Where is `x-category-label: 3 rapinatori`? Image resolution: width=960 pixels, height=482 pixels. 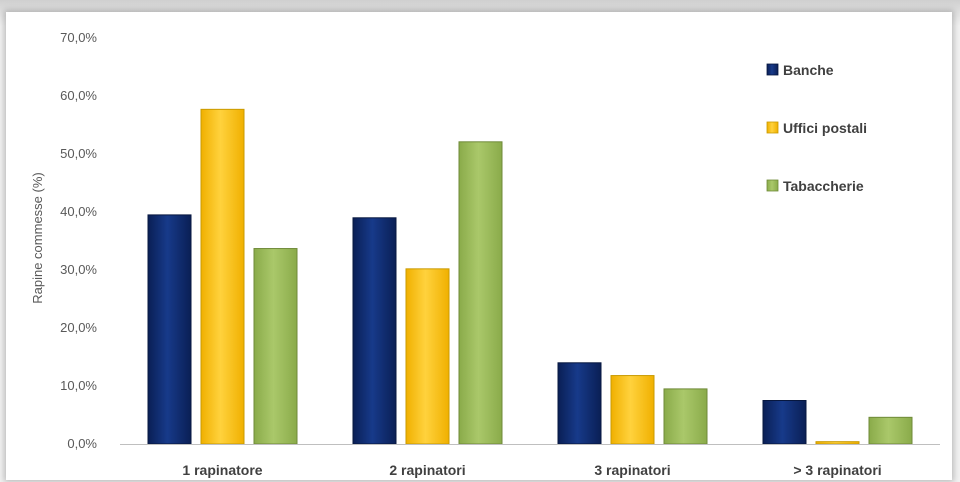 x-category-label: 3 rapinatori is located at coordinates (632, 470).